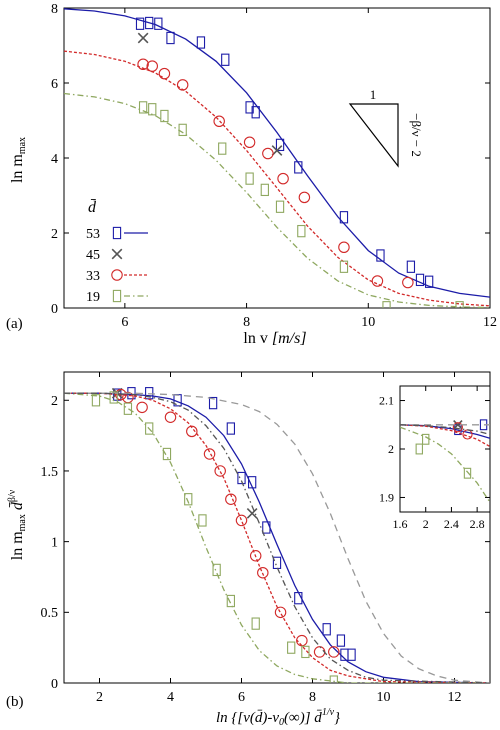 The height and width of the screenshot is (730, 500). I want to click on panel-a-xlabel: ln v [m/s], so click(274, 338).